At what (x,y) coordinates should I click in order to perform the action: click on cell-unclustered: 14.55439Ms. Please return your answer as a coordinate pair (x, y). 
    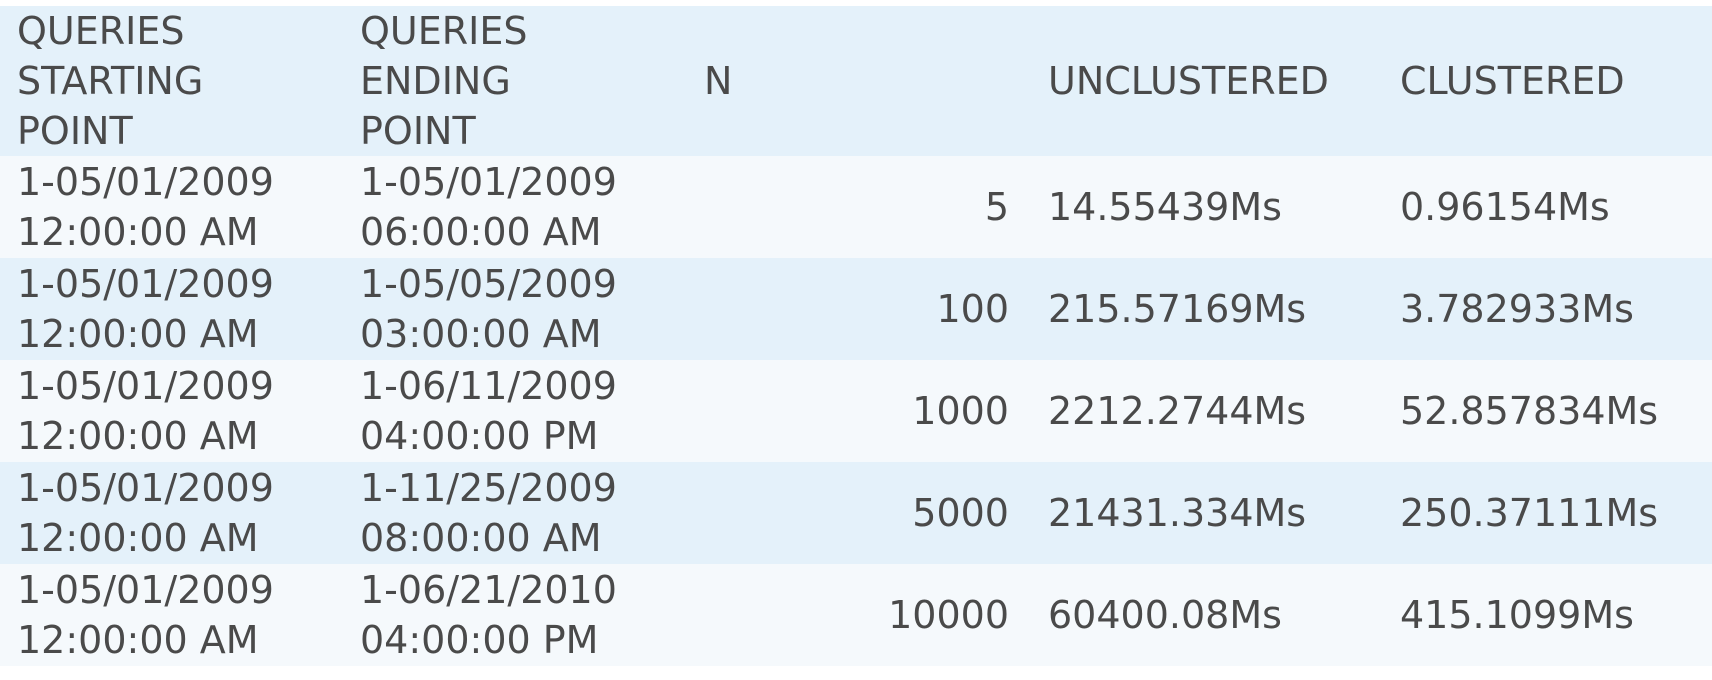
    Looking at the image, I should click on (1165, 207).